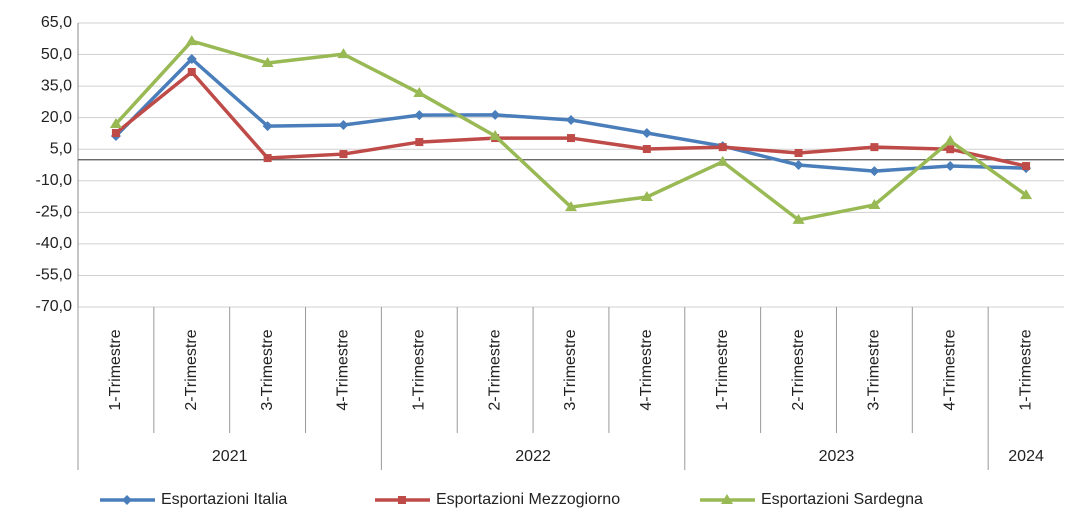 The height and width of the screenshot is (515, 1066). Describe the element at coordinates (230, 456) in the screenshot. I see `group-label: 2021` at that location.